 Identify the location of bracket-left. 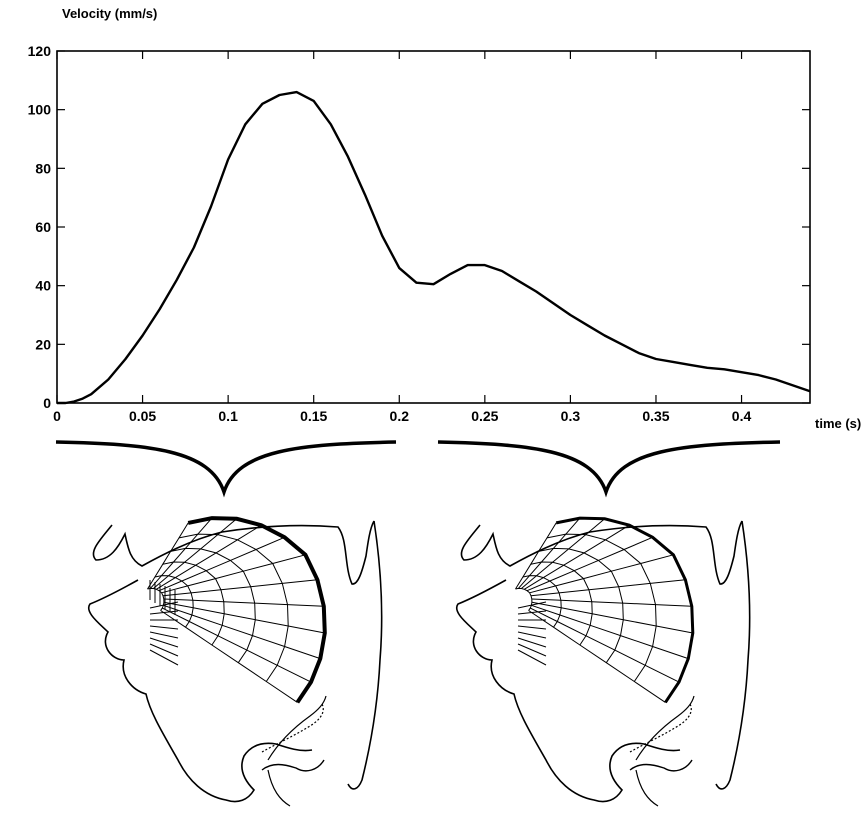
(226, 469).